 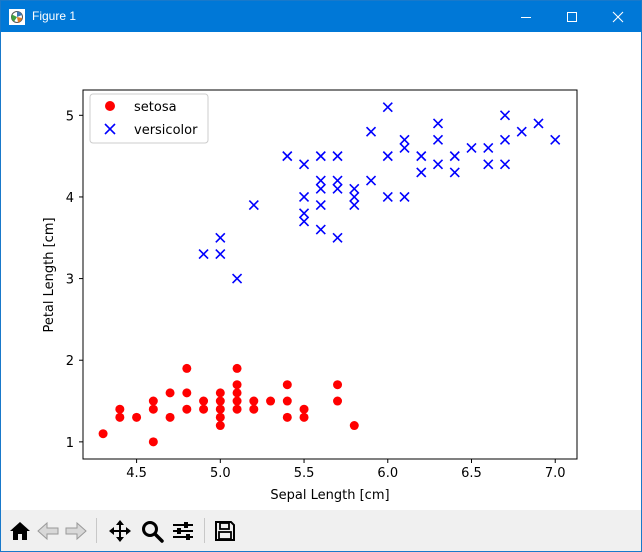 I want to click on maximize-button, so click(x=572, y=16).